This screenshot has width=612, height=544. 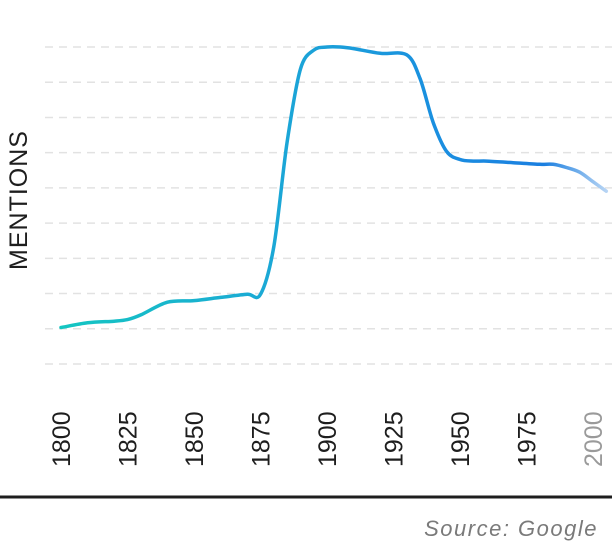 What do you see at coordinates (395, 439) in the screenshot?
I see `x-tick-label: 1925` at bounding box center [395, 439].